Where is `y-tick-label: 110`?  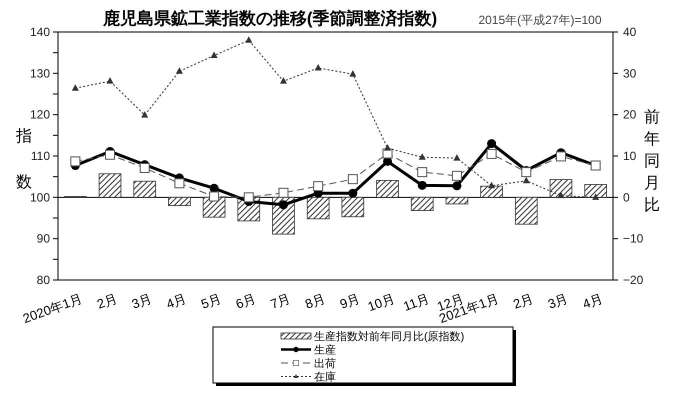 y-tick-label: 110 is located at coordinates (40, 156).